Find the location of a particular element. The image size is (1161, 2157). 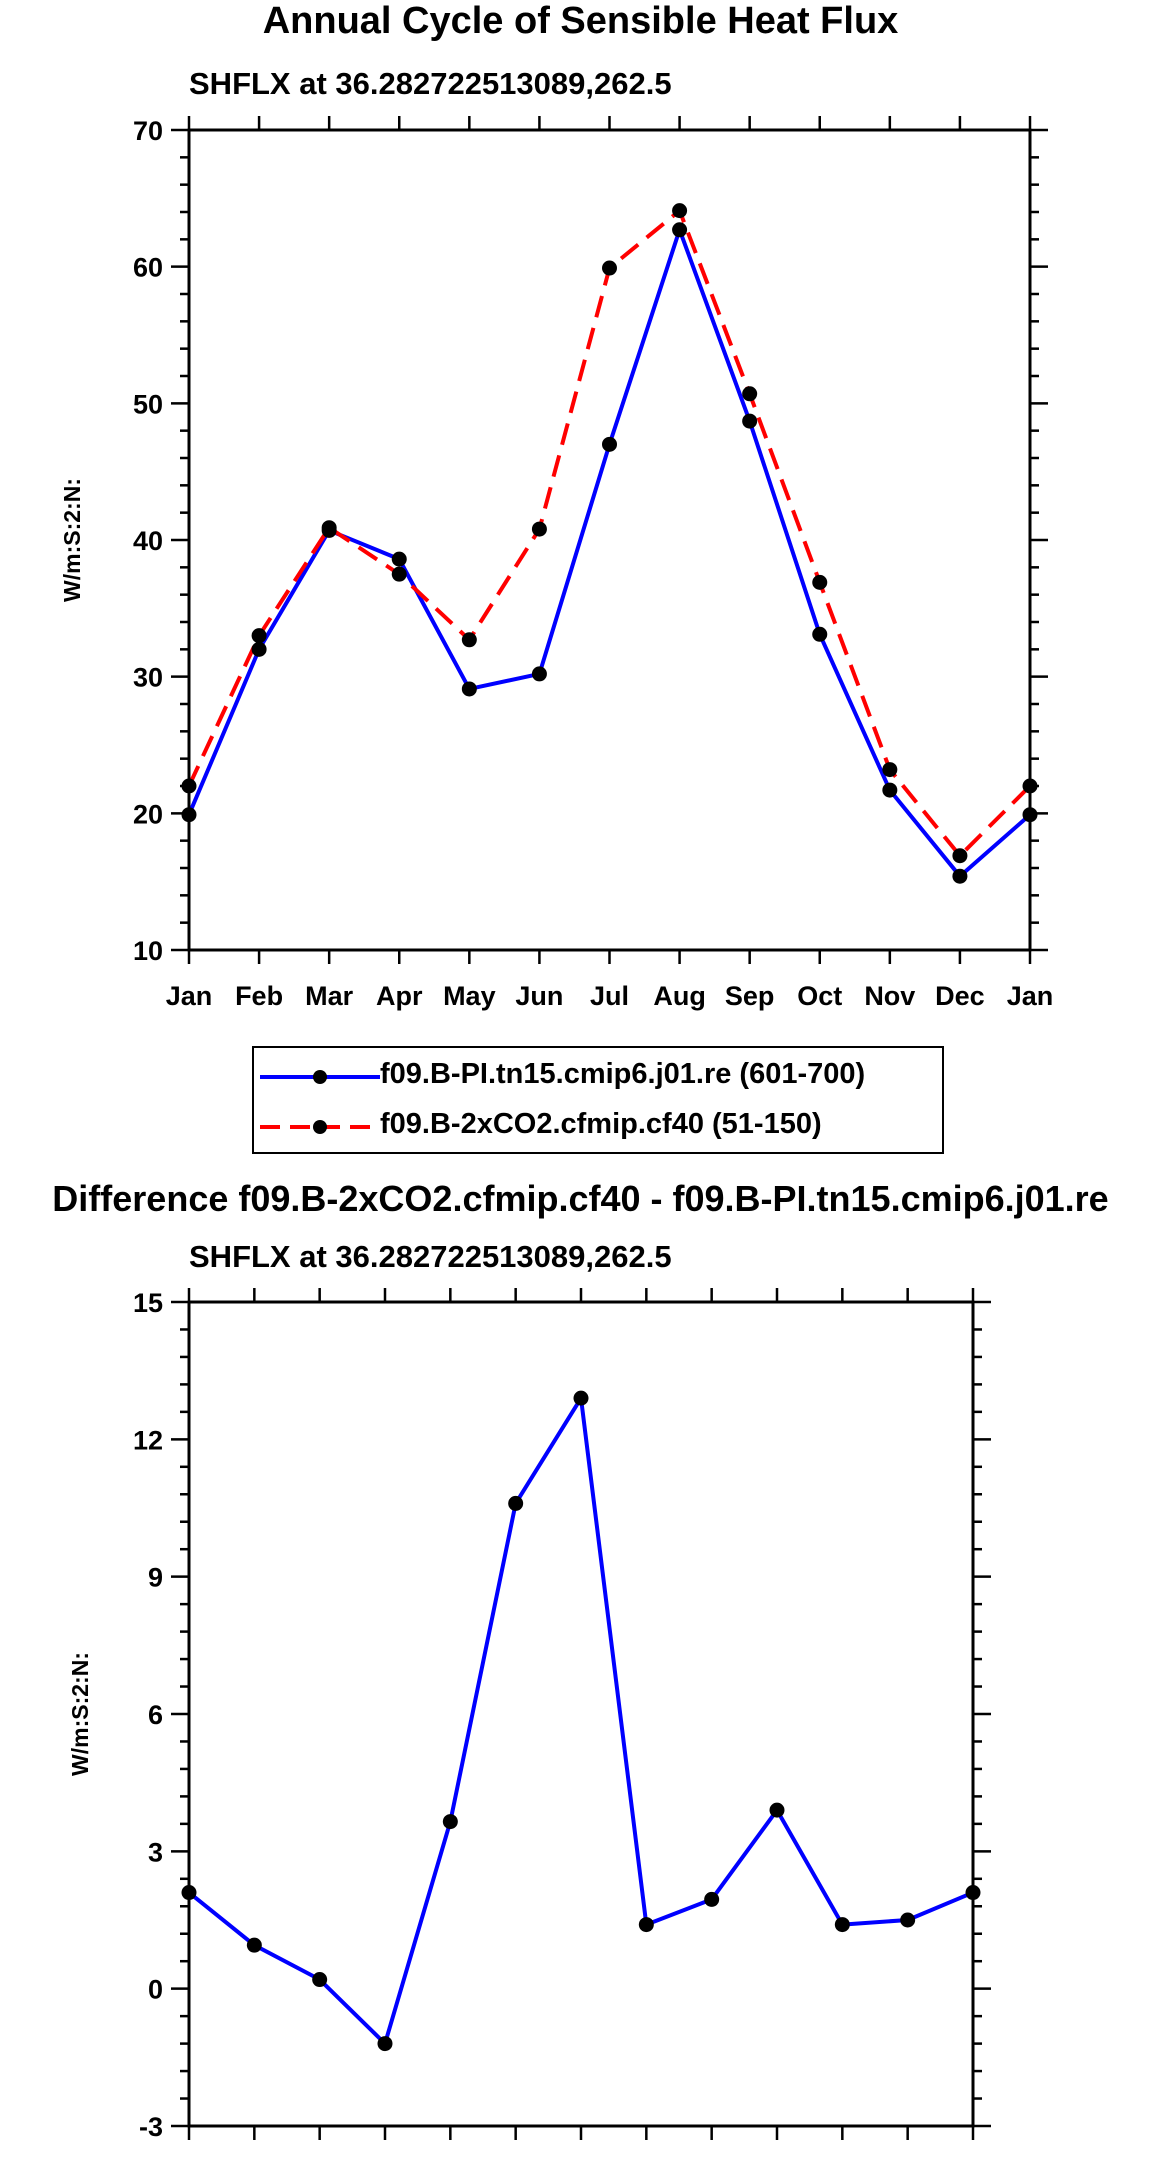

main-ytick-label: 30 is located at coordinates (148, 678).